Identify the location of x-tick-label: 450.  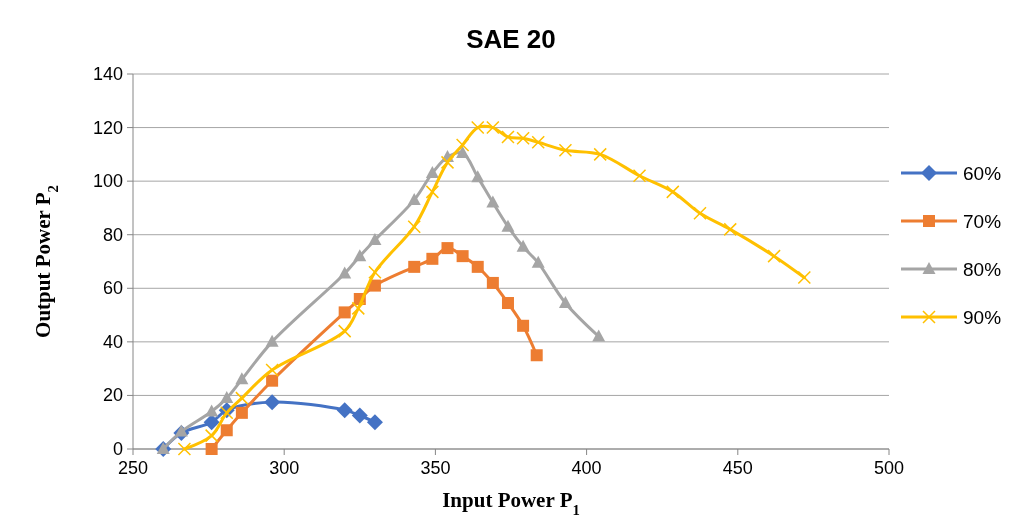
(737, 468).